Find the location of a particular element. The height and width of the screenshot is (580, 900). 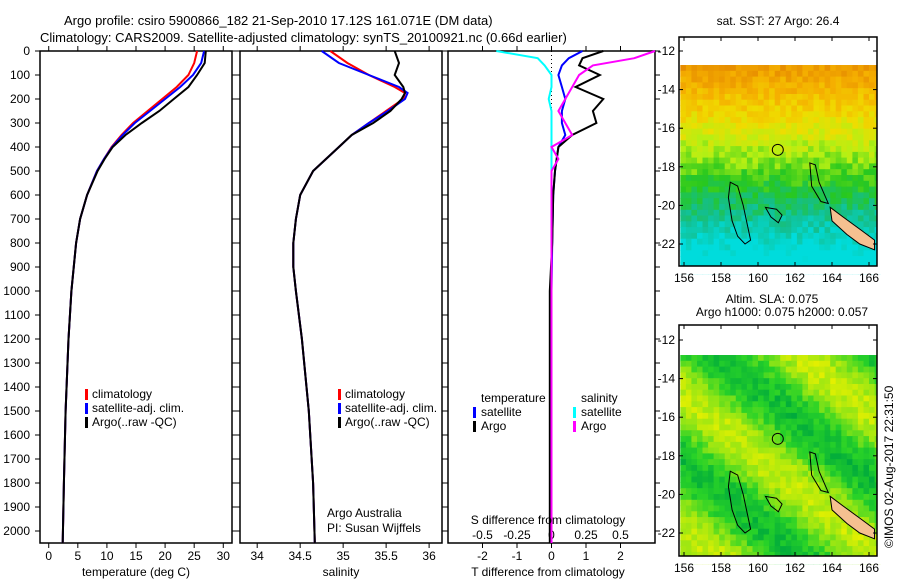

sla-map-title2: Argo h1000: 0.075 h2000: 0.057 is located at coordinates (782, 312).